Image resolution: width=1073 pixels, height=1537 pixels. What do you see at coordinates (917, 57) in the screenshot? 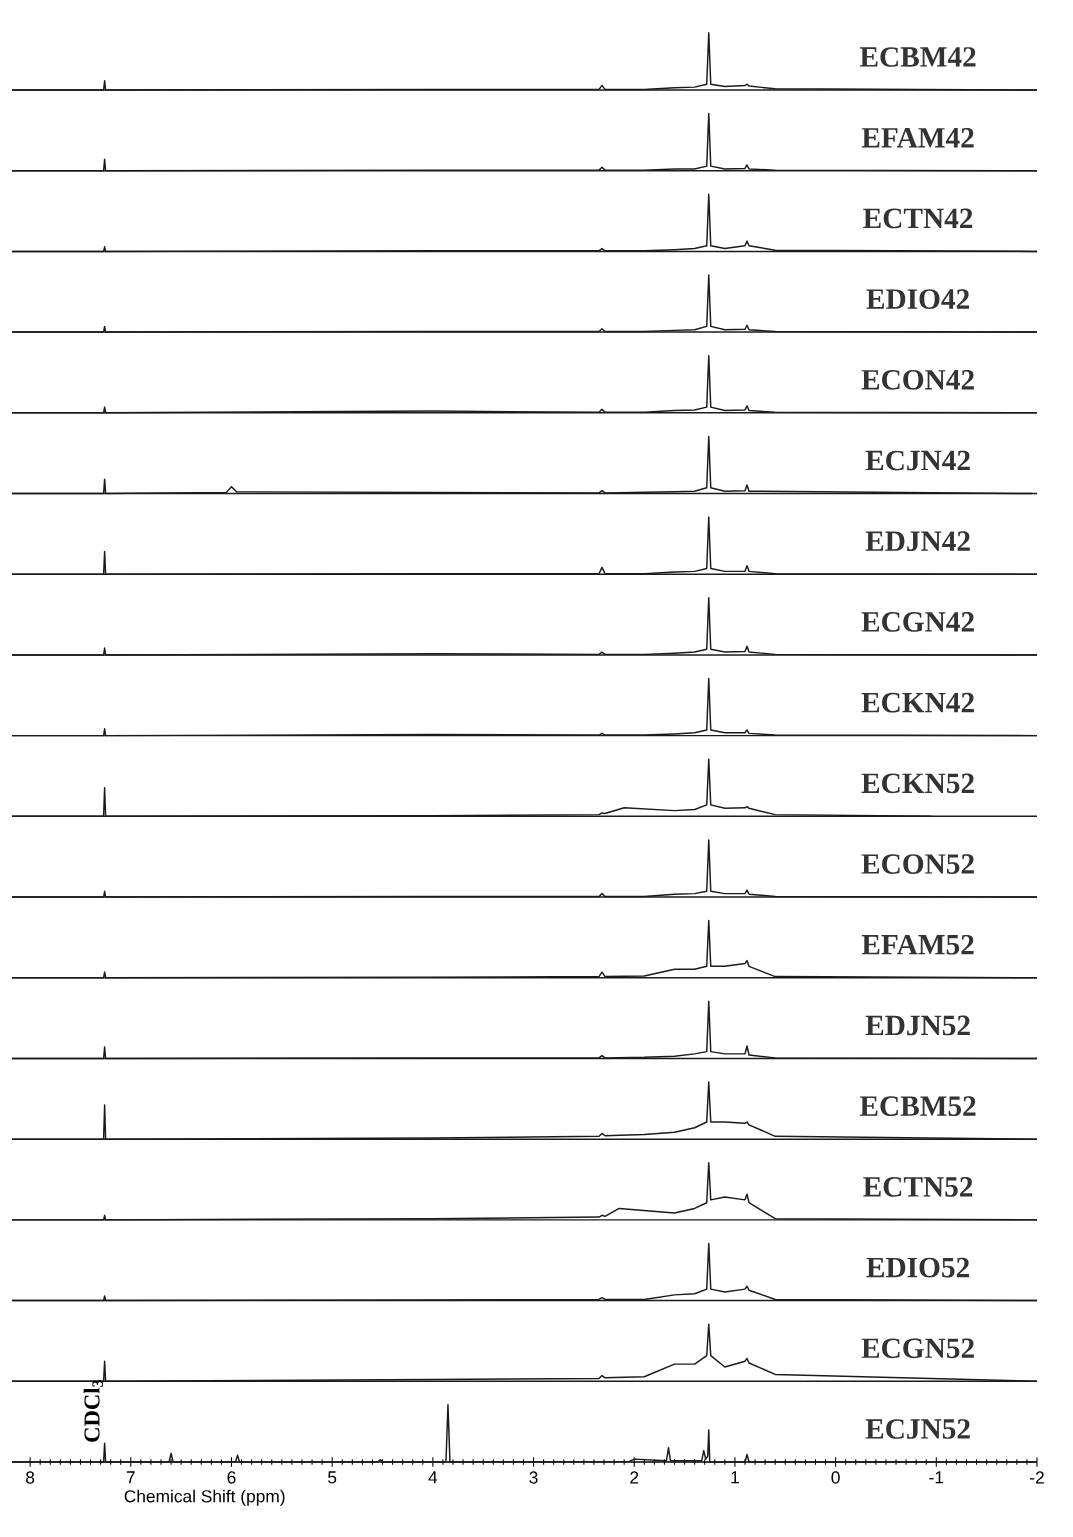
I see `chart-title: ECBM42` at bounding box center [917, 57].